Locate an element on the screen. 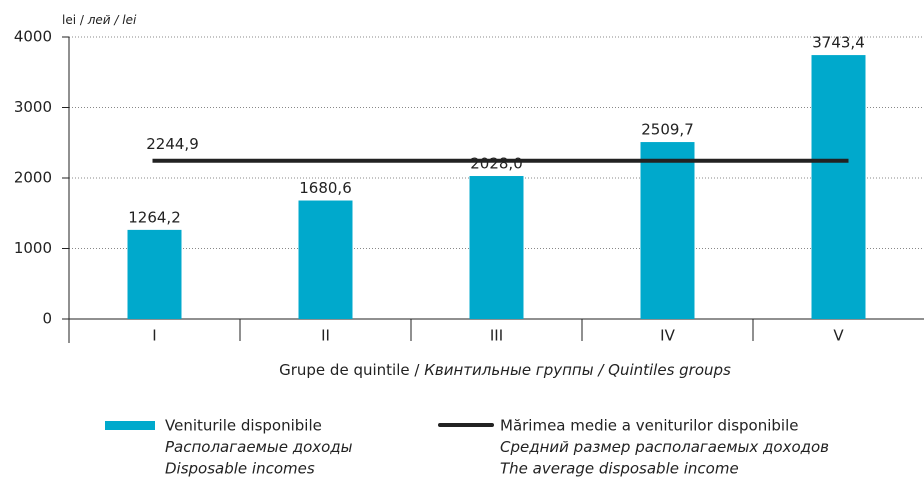 Image resolution: width=924 pixels, height=482 pixels. y-tick-label: 1000 is located at coordinates (33, 248).